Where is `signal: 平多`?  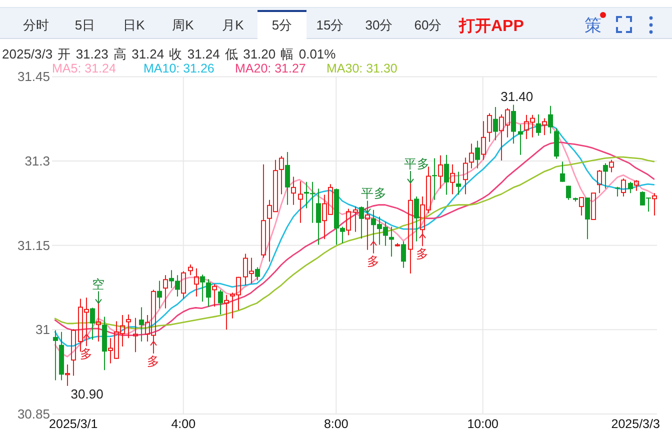
signal: 平多 is located at coordinates (417, 170).